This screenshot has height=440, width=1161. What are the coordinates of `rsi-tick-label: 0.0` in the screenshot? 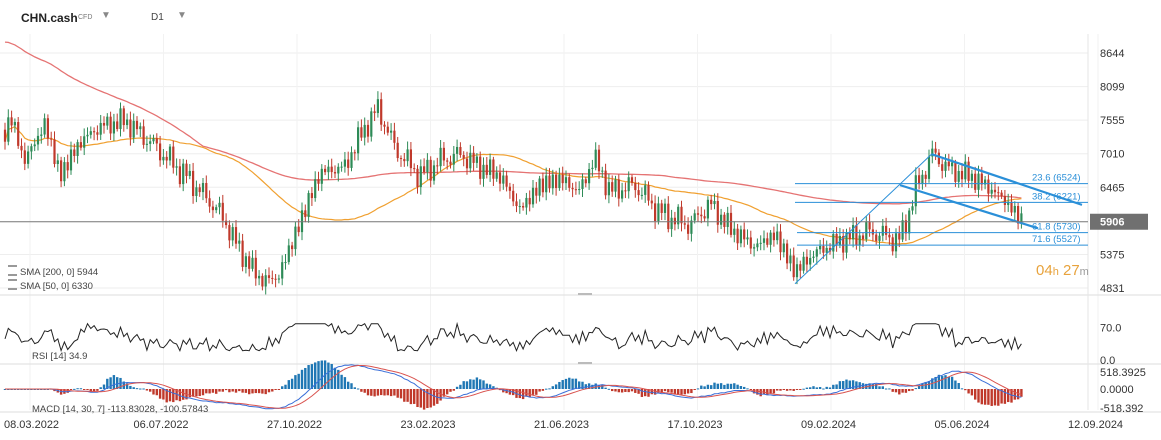 It's located at (1107, 361).